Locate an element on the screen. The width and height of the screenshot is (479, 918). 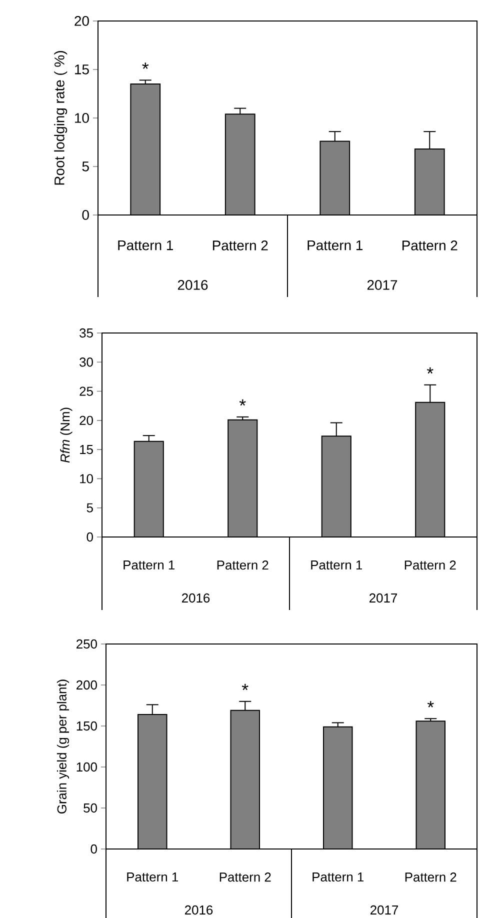
y-axis-title: Root lodging rate ( %) is located at coordinates (61, 118).